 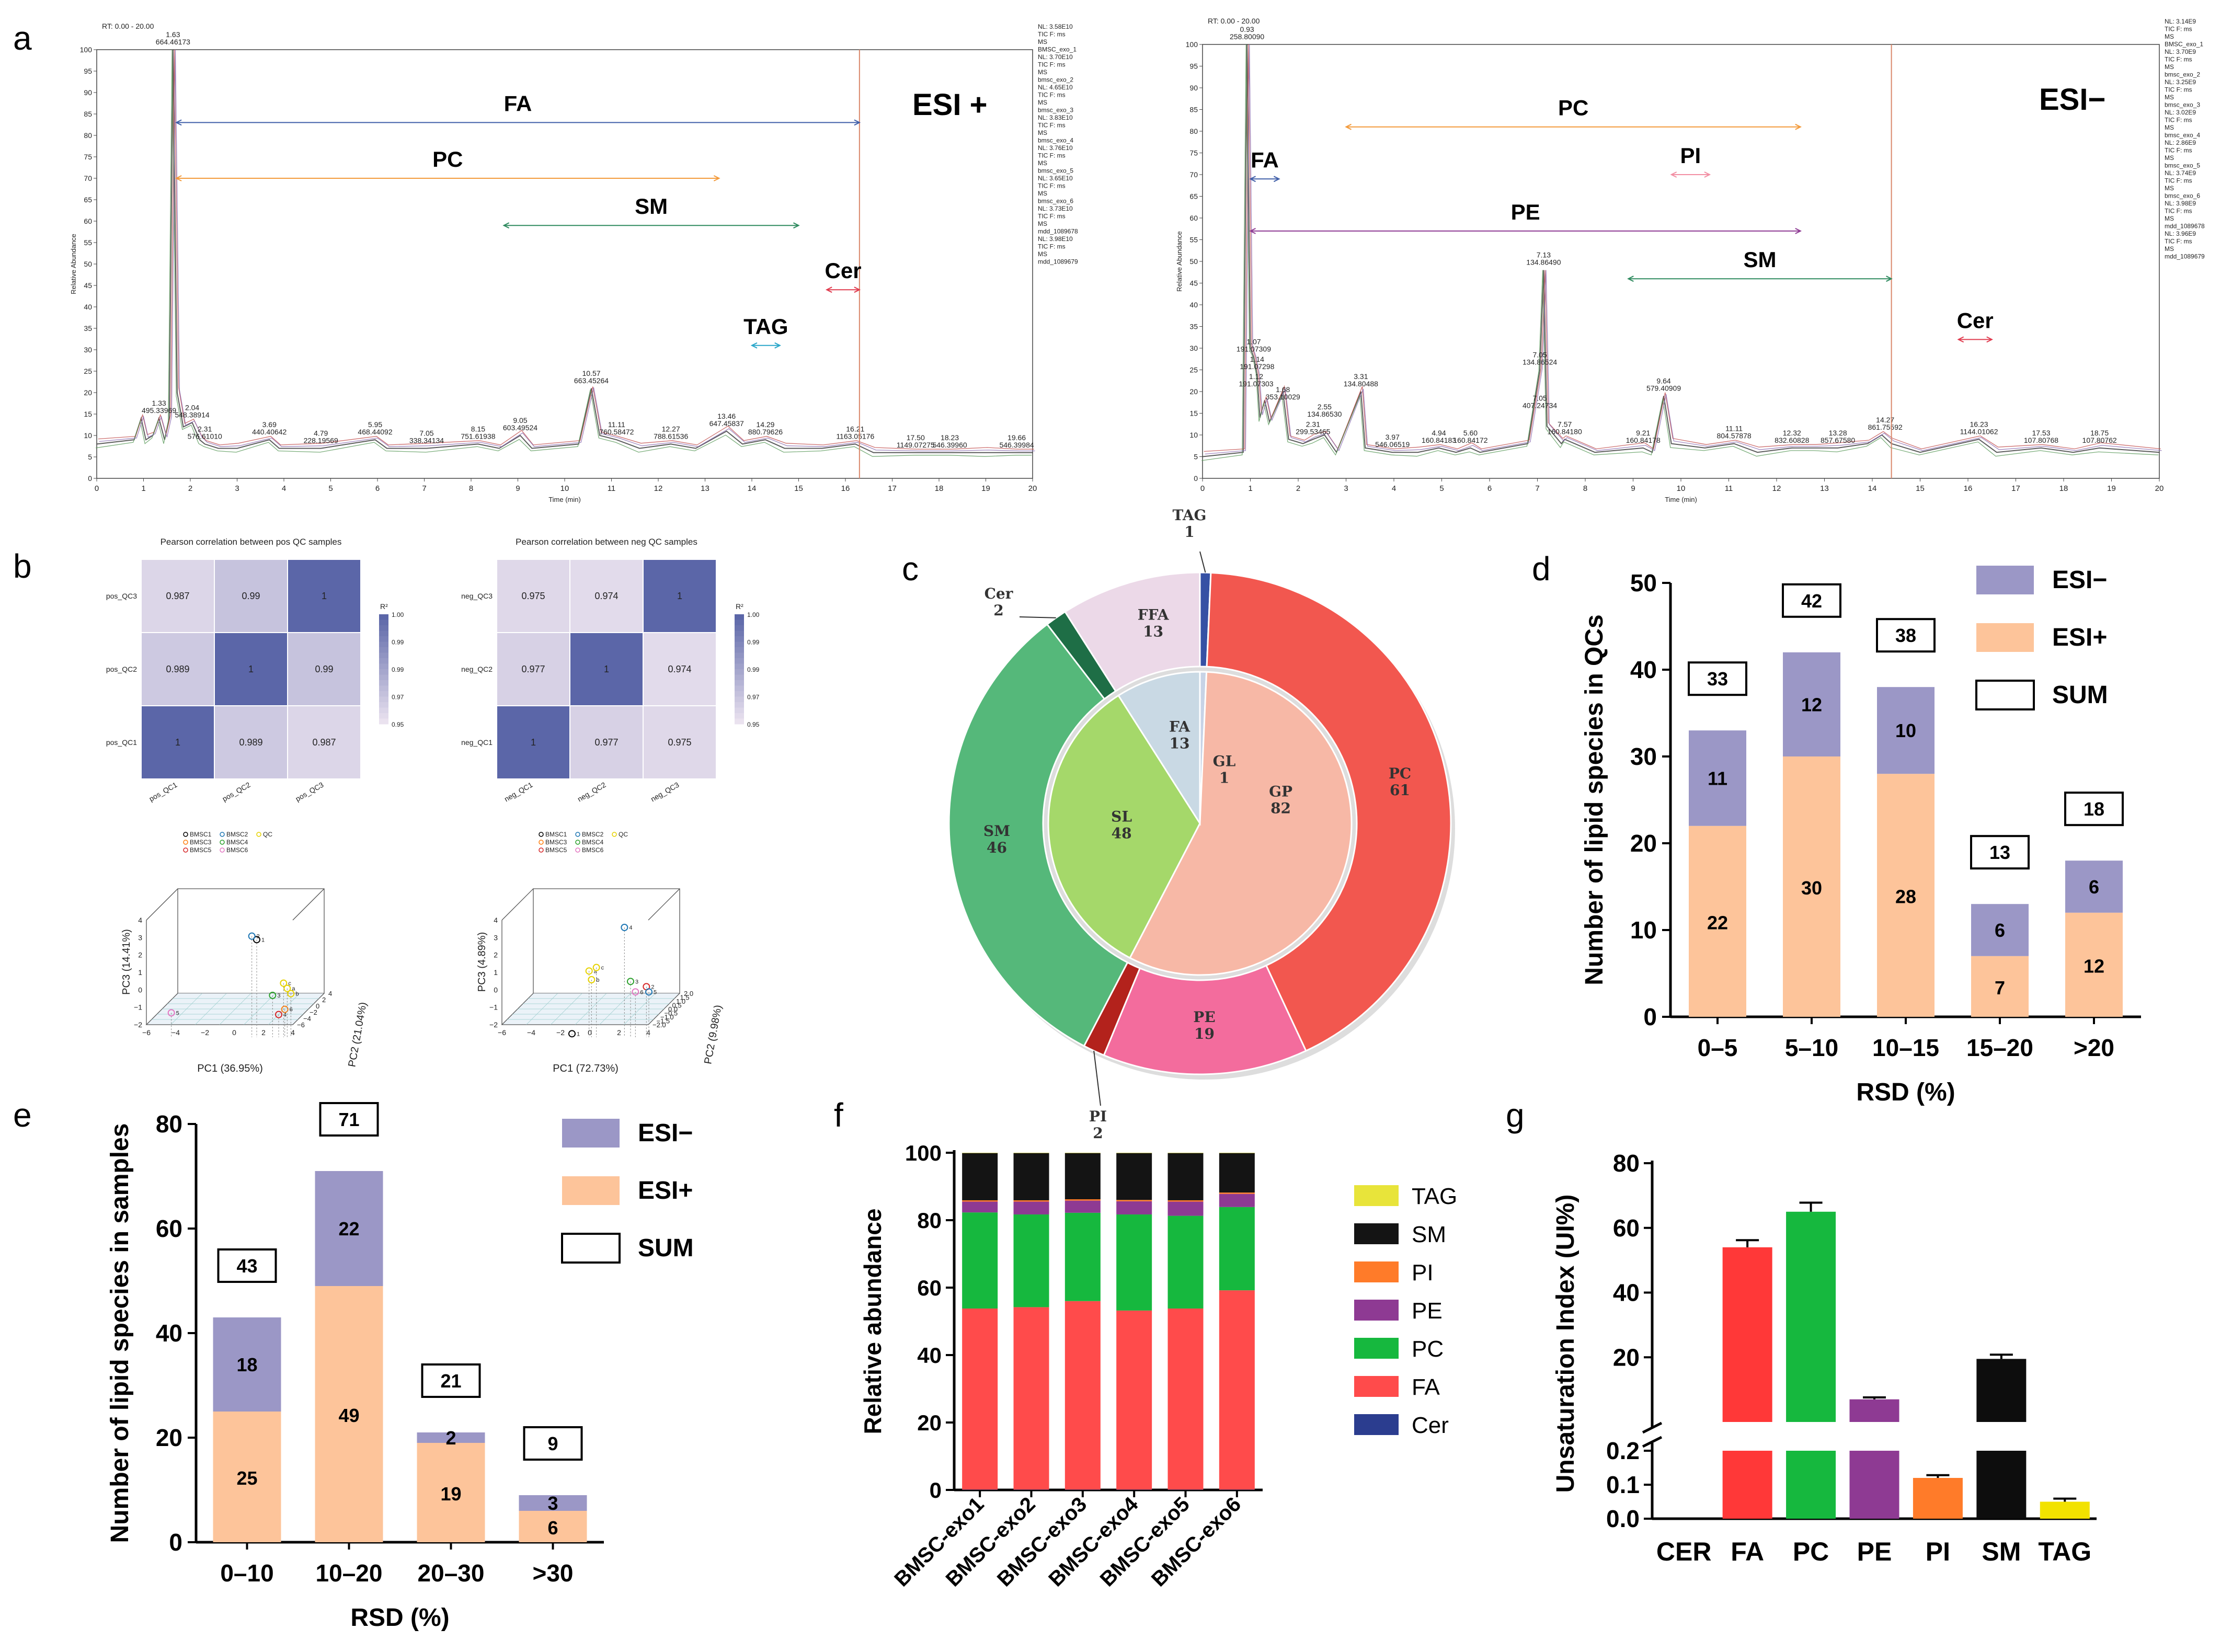 What do you see at coordinates (146, 1032) in the screenshot?
I see `pca-x-tick-label: −6` at bounding box center [146, 1032].